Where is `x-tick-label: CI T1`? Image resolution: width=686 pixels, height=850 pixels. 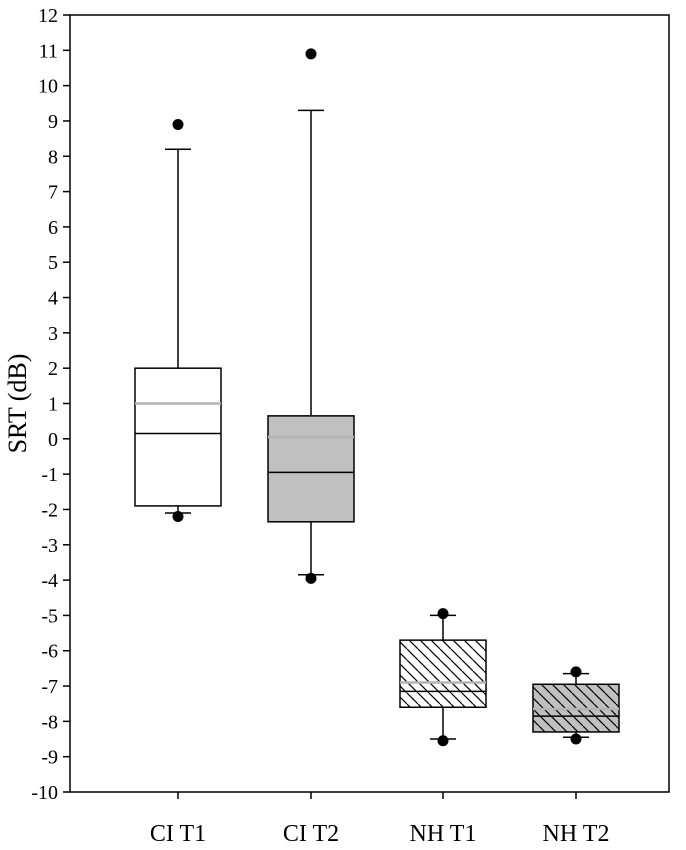 x-tick-label: CI T1 is located at coordinates (178, 834).